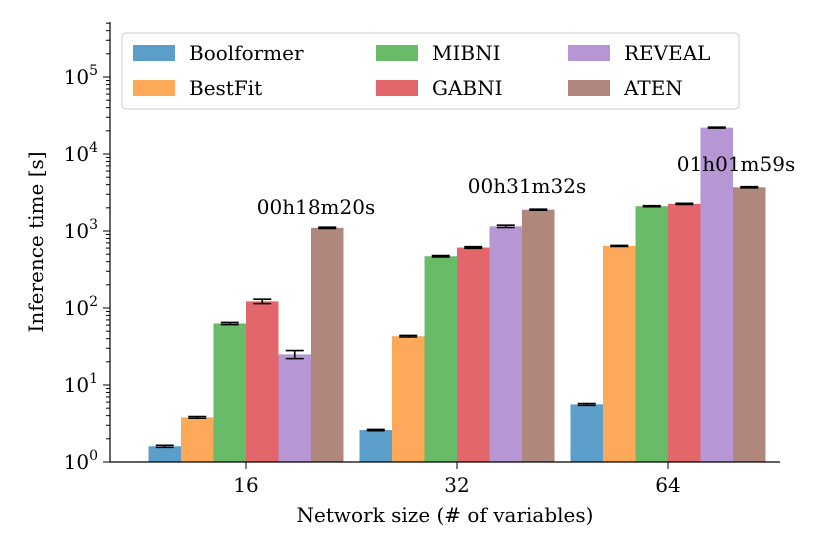  Describe the element at coordinates (93, 379) in the screenshot. I see `y-tick-exponent: 1` at that location.